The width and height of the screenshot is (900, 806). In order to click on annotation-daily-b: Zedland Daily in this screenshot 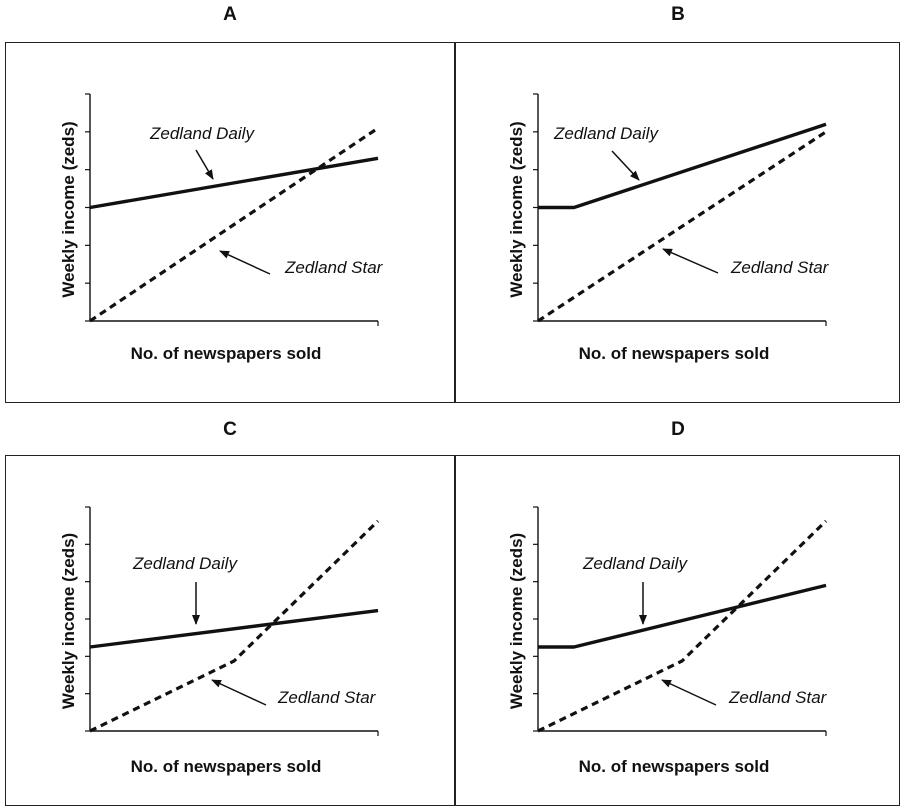, I will do `click(606, 133)`.